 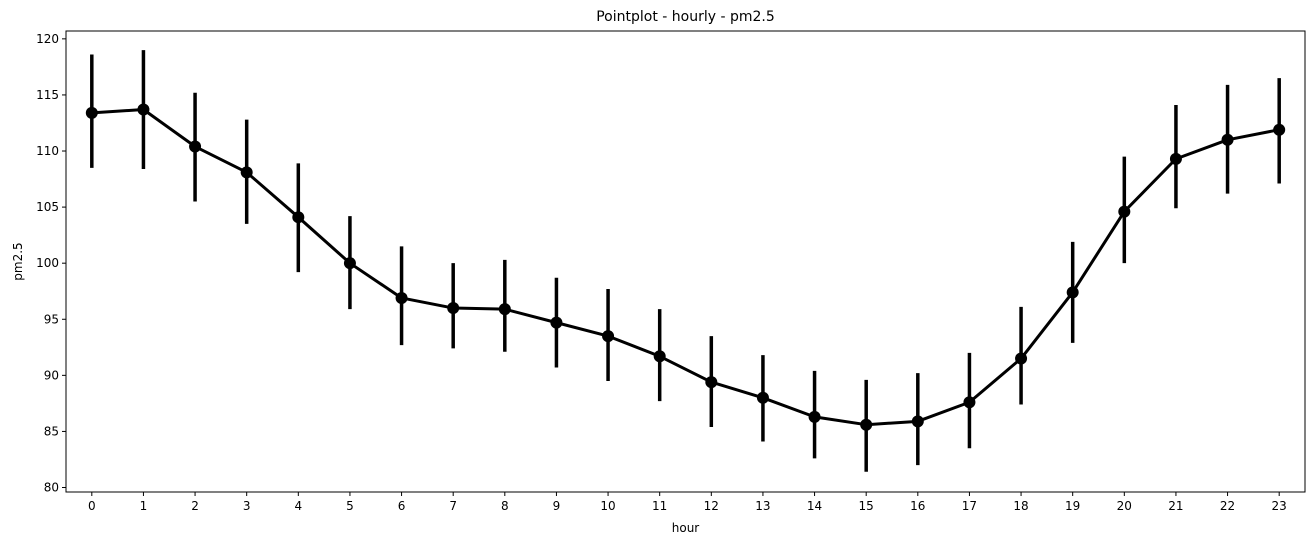 I want to click on x-tick-label: 2, so click(x=195, y=506).